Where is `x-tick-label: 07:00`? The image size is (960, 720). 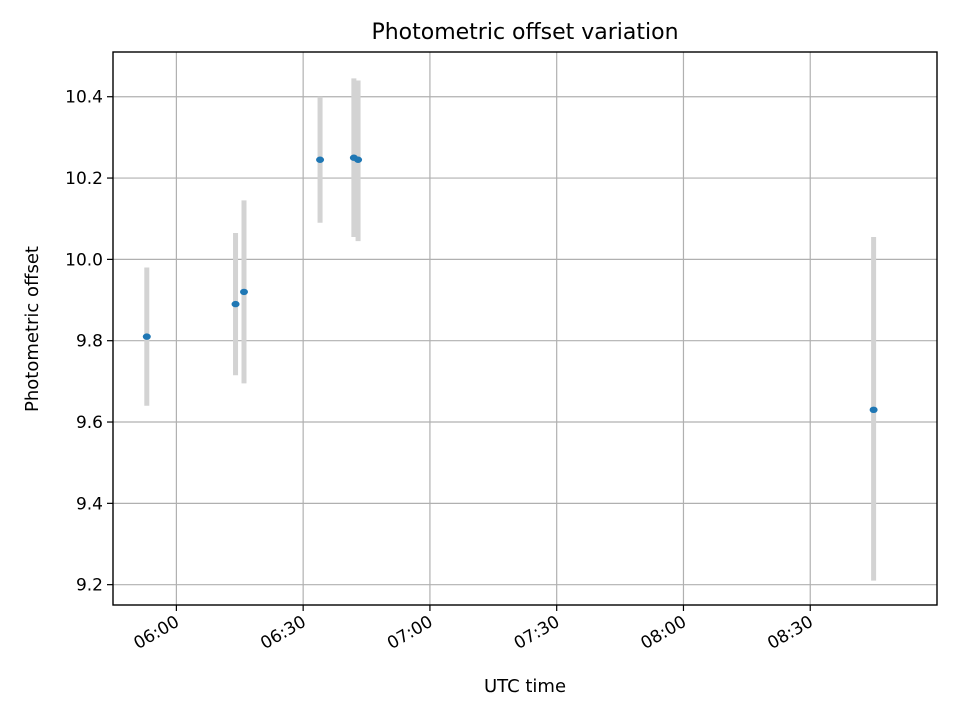 x-tick-label: 07:00 is located at coordinates (410, 633).